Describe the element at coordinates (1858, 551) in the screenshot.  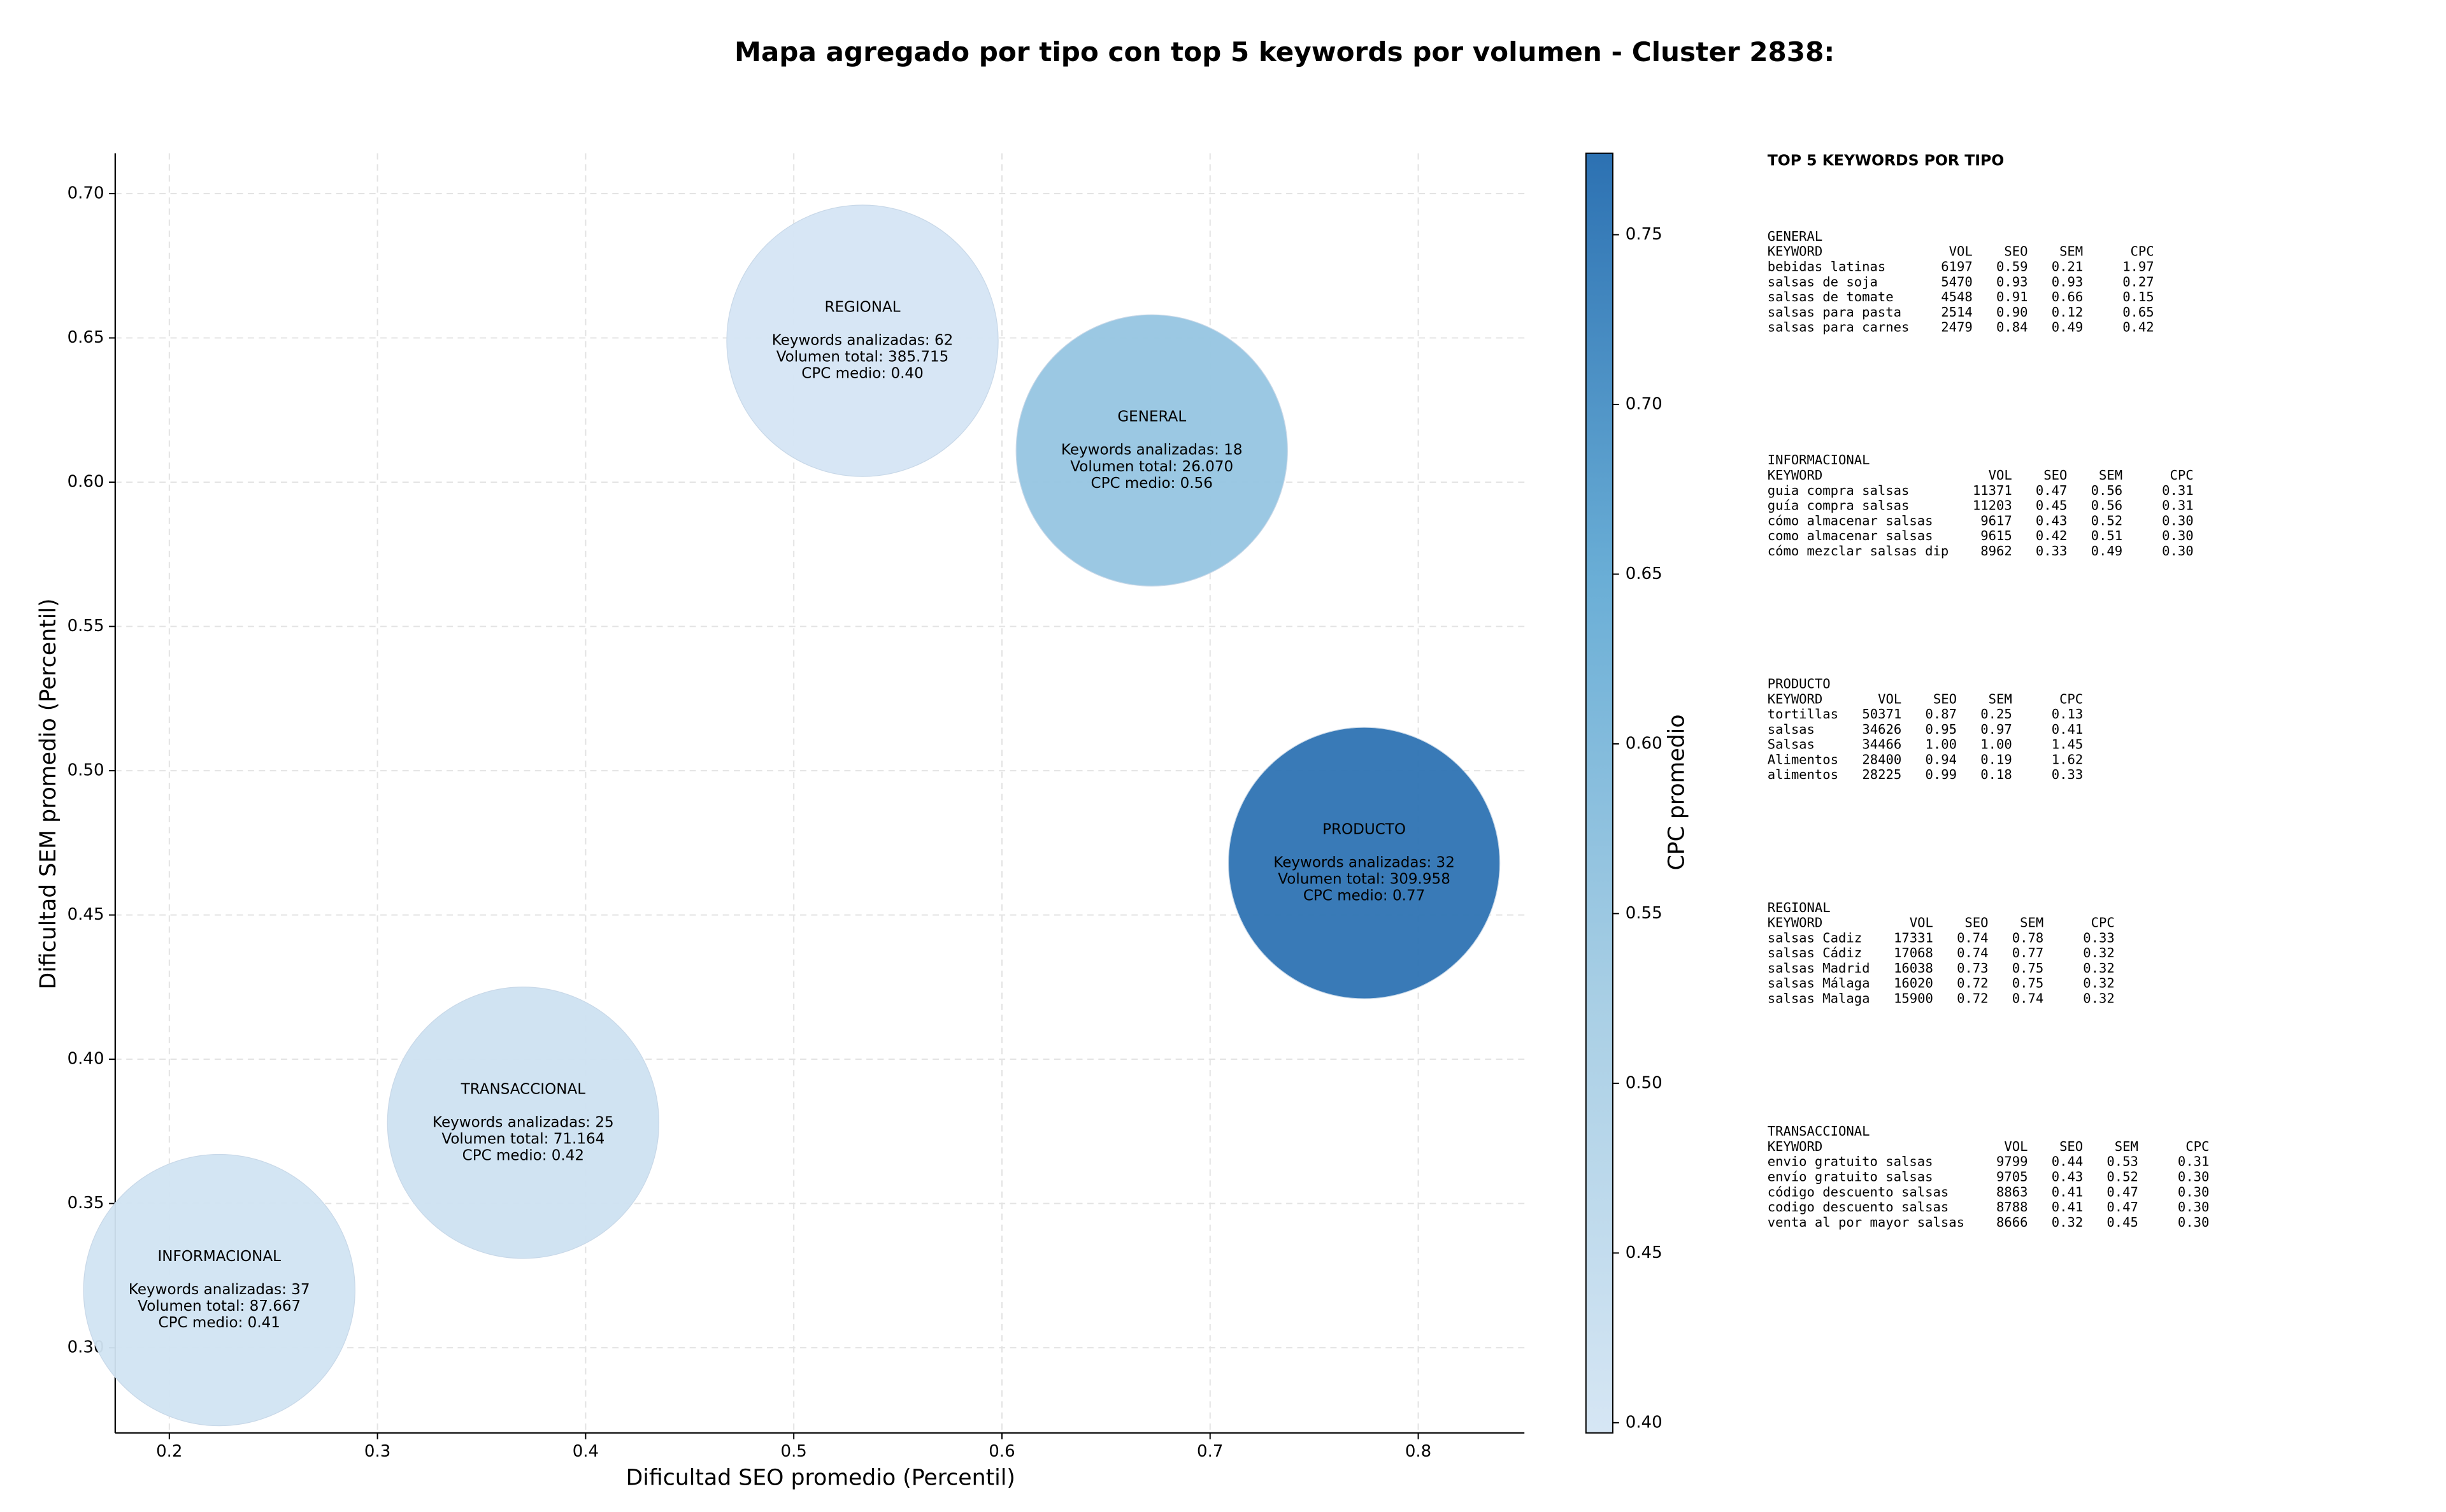
I see `panel-cell: cómo mezclar salsas dip` at that location.